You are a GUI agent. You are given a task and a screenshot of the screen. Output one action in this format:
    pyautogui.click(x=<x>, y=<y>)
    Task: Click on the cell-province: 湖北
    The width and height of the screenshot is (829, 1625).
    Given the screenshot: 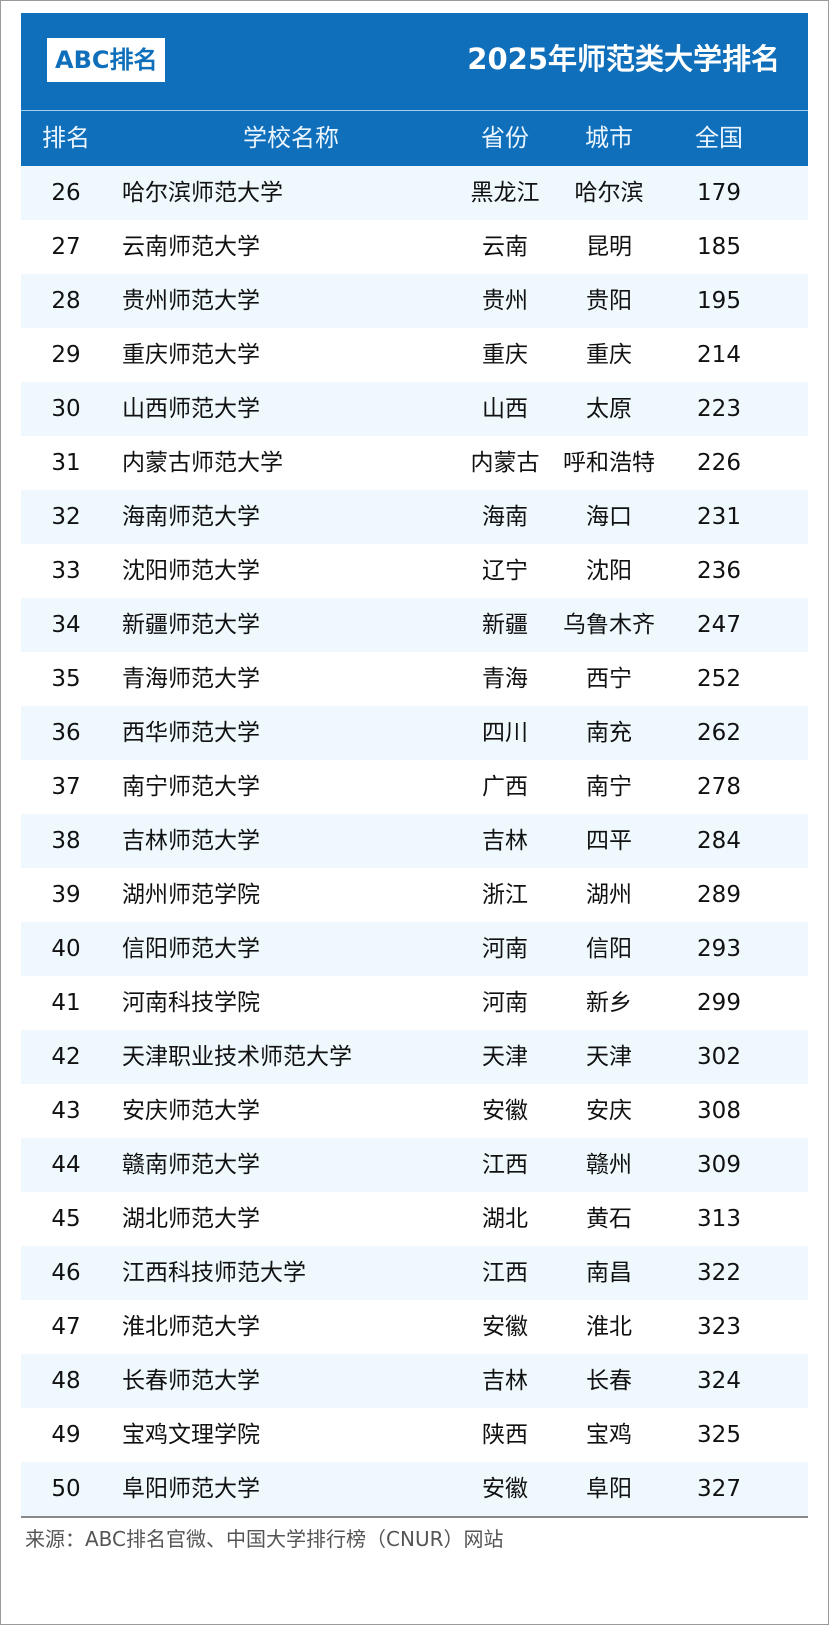 What is the action you would take?
    pyautogui.click(x=505, y=1219)
    